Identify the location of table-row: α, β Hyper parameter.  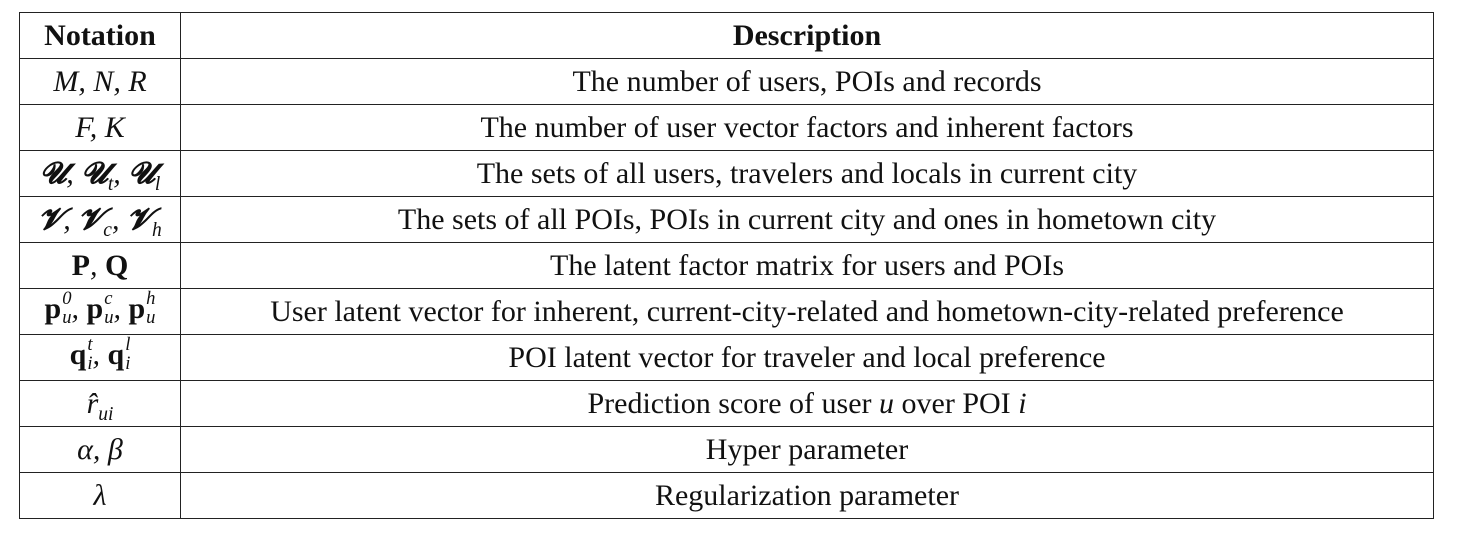
(726, 449).